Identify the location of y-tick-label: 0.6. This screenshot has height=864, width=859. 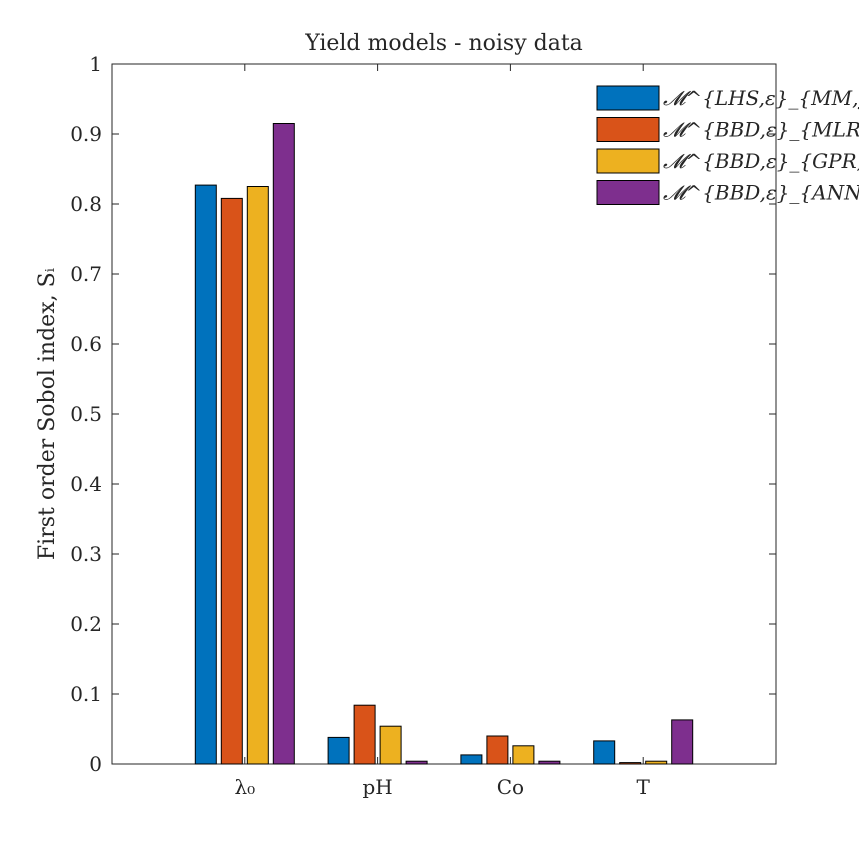
(86, 344).